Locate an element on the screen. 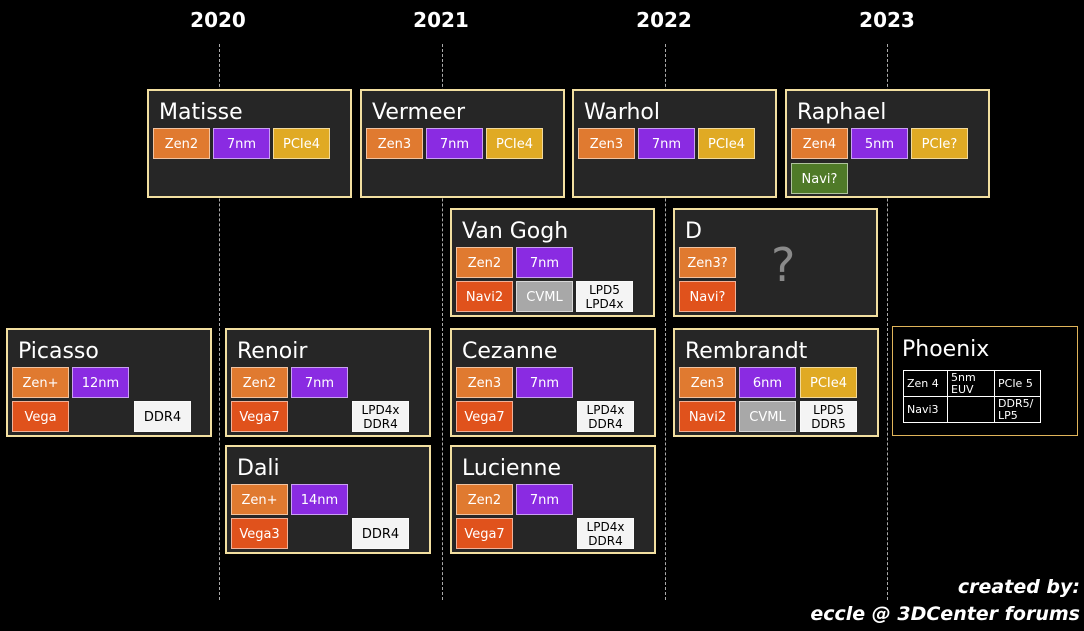  spec-empty is located at coordinates (971, 409).